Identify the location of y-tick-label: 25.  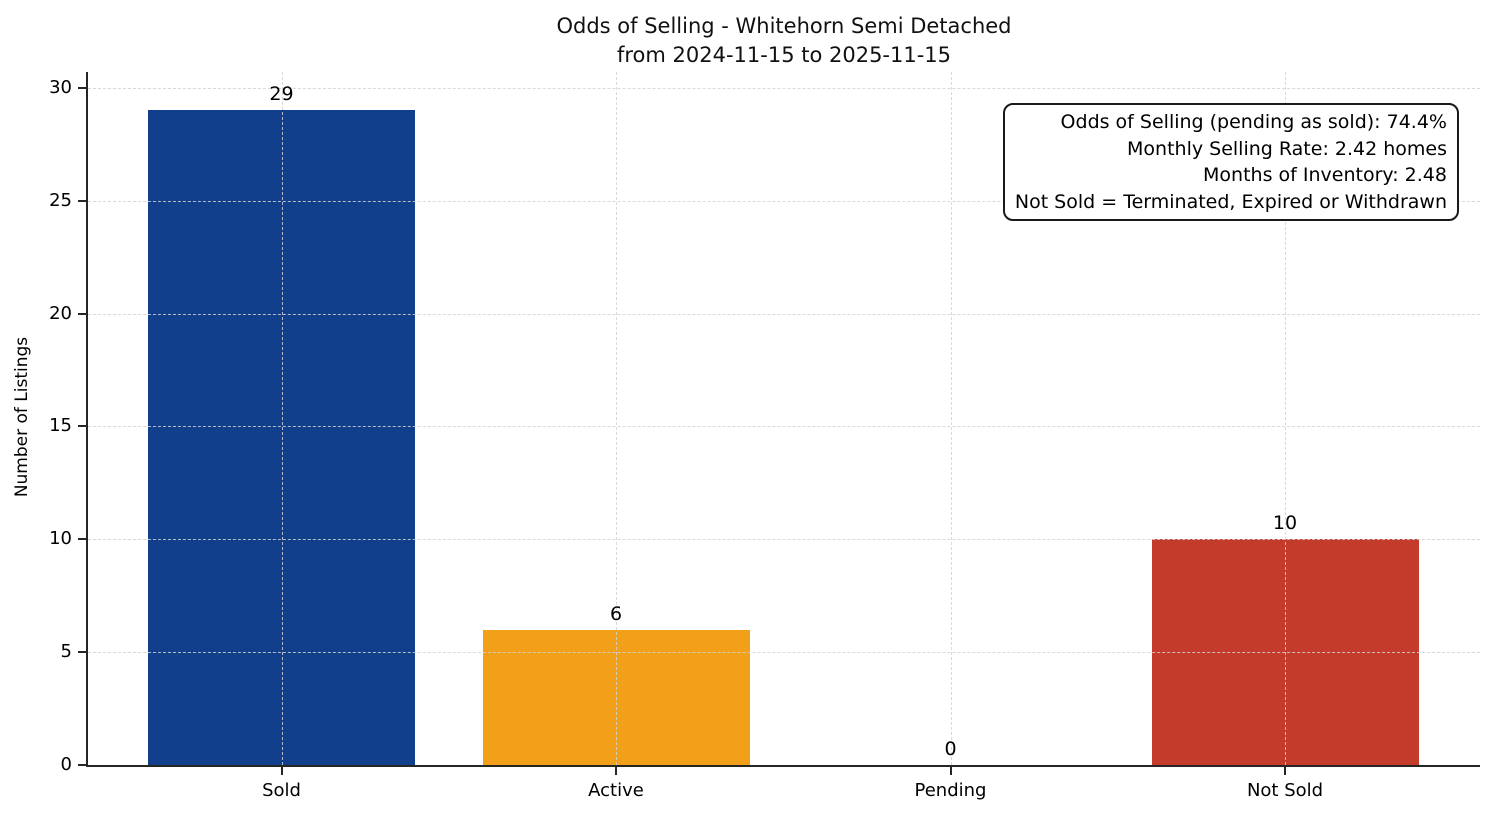
(60, 200).